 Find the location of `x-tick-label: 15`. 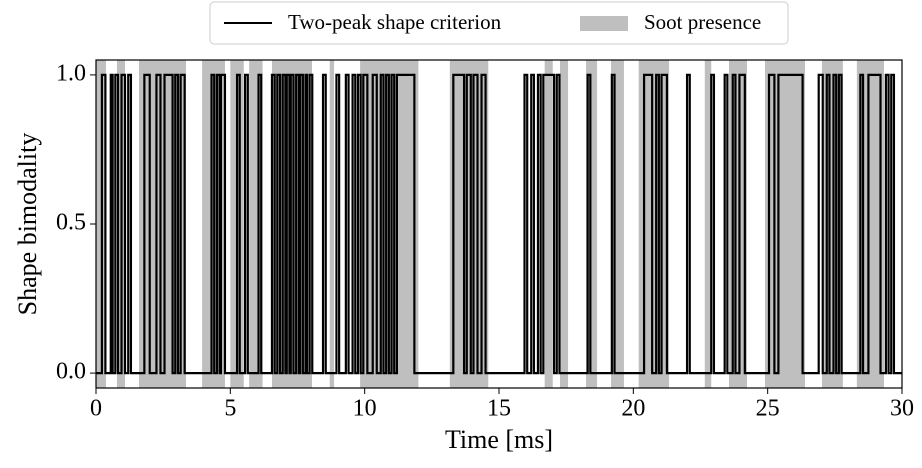

x-tick-label: 15 is located at coordinates (499, 409).